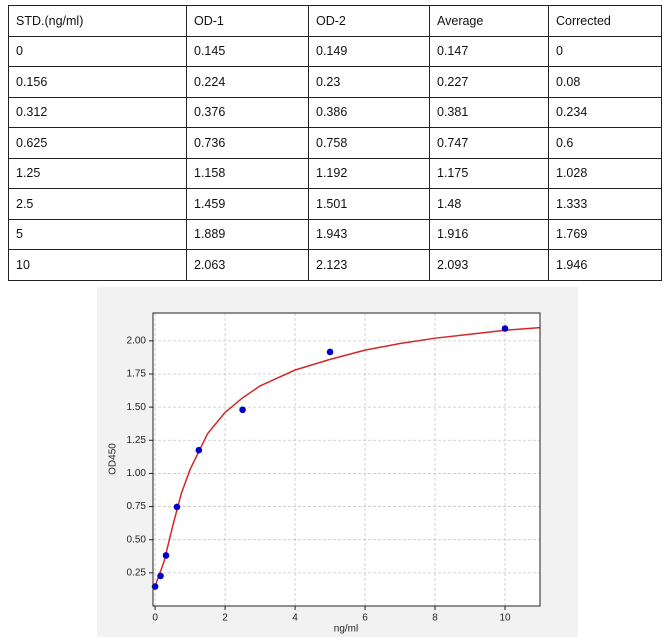 Image resolution: width=668 pixels, height=638 pixels. Describe the element at coordinates (247, 112) in the screenshot. I see `table-cell: 0.376` at that location.